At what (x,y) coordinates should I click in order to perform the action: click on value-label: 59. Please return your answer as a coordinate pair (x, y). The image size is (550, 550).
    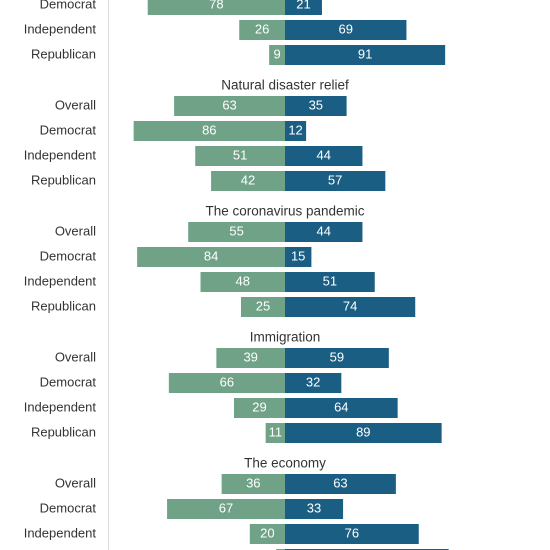
    Looking at the image, I should click on (337, 356).